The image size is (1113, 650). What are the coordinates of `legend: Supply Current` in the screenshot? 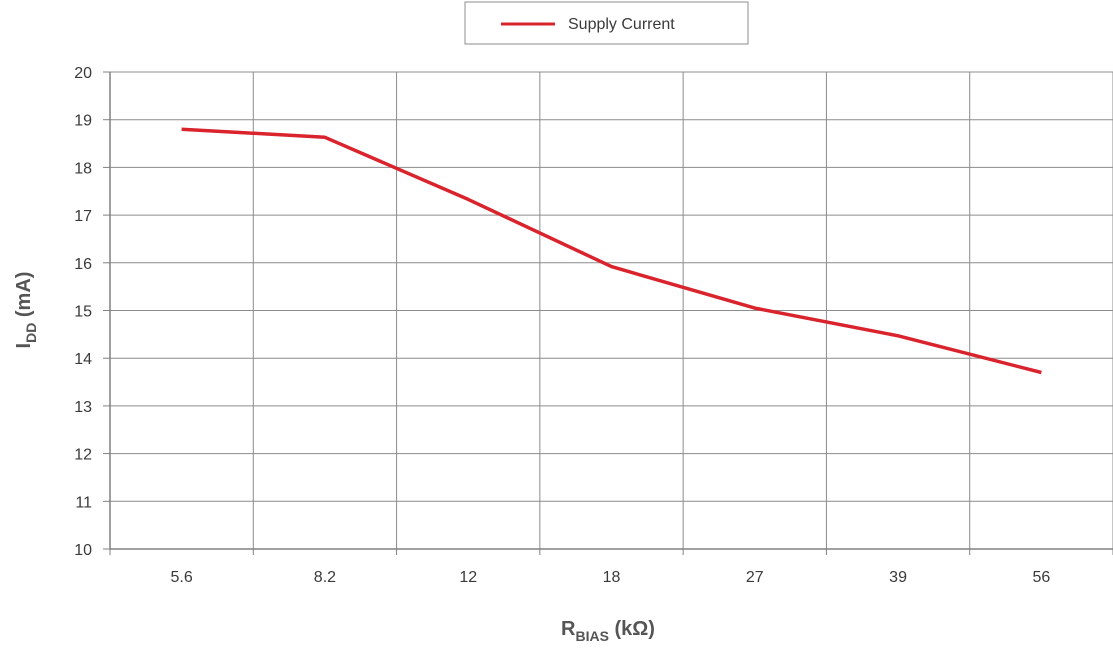 It's located at (606, 23).